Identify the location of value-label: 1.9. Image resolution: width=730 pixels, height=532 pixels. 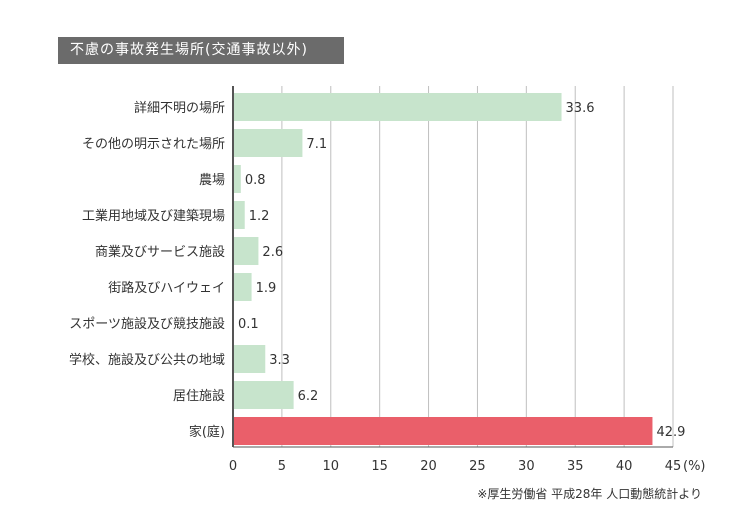
(266, 288).